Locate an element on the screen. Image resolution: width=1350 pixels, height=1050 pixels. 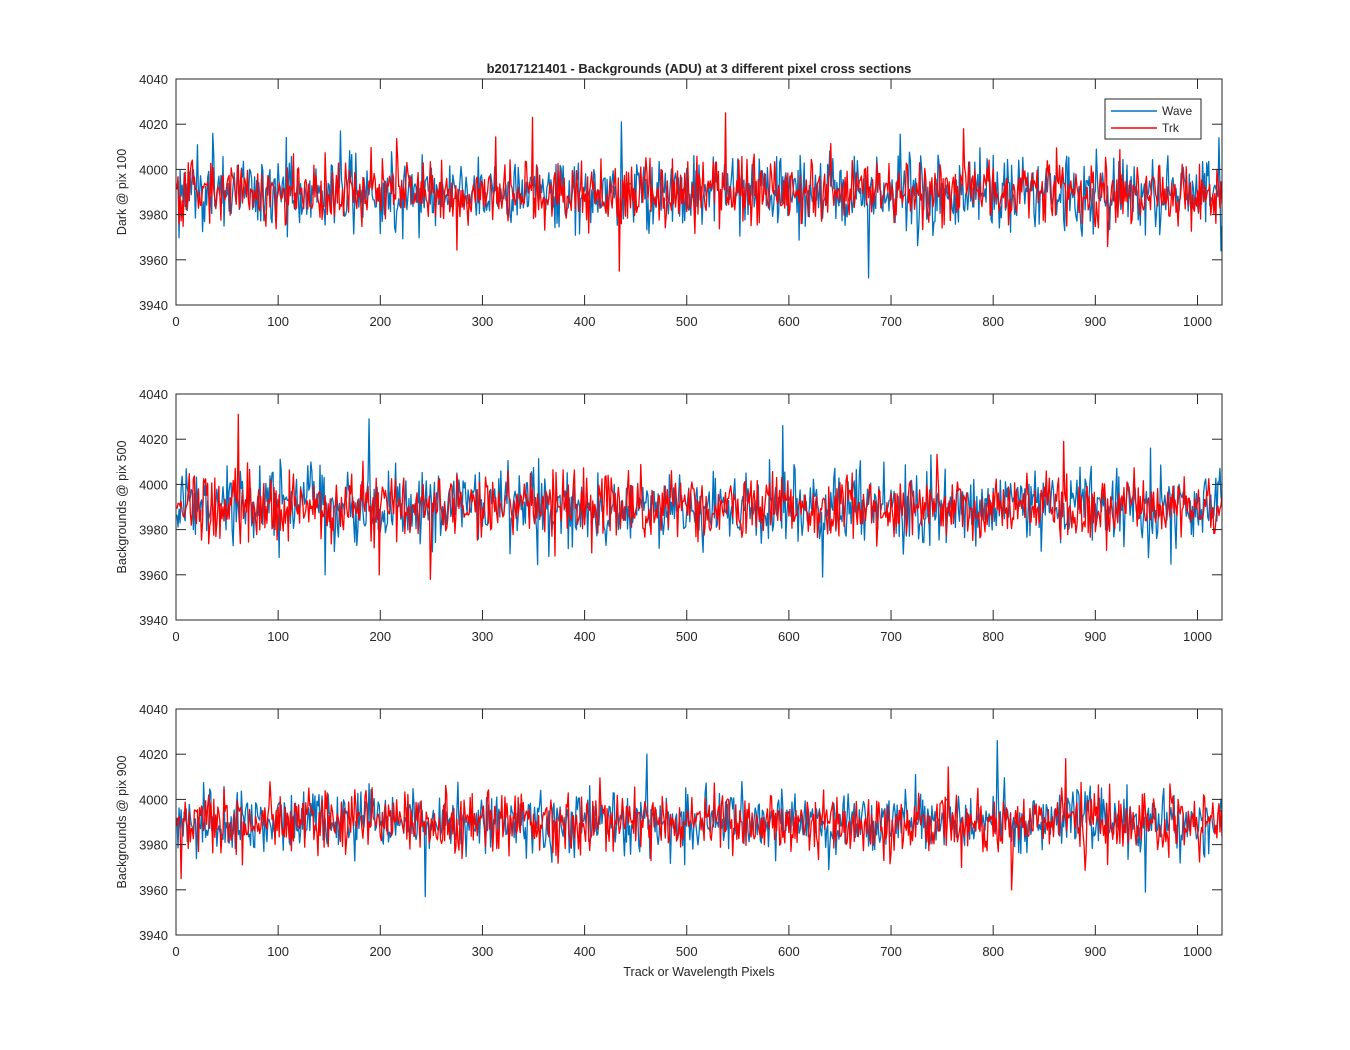
legend-box is located at coordinates (1153, 119).